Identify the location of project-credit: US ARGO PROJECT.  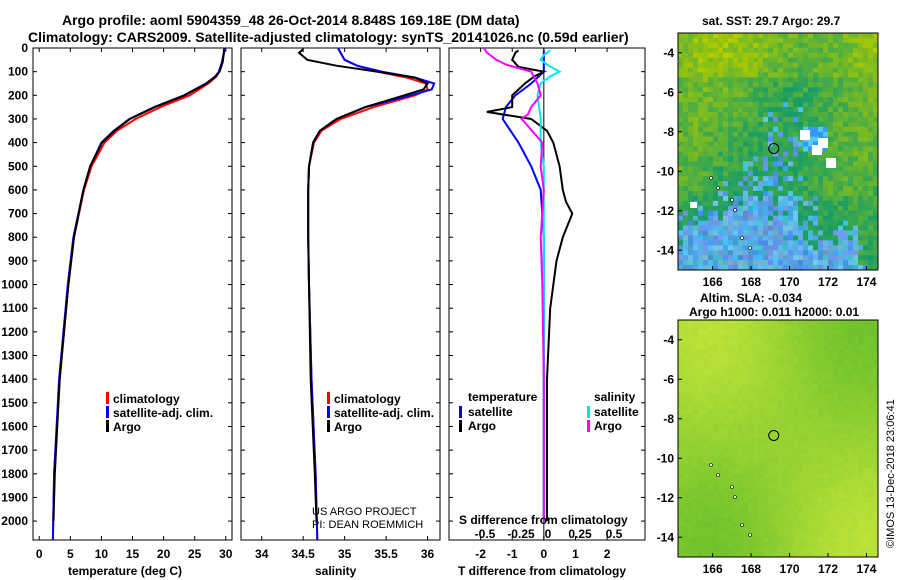
(364, 512).